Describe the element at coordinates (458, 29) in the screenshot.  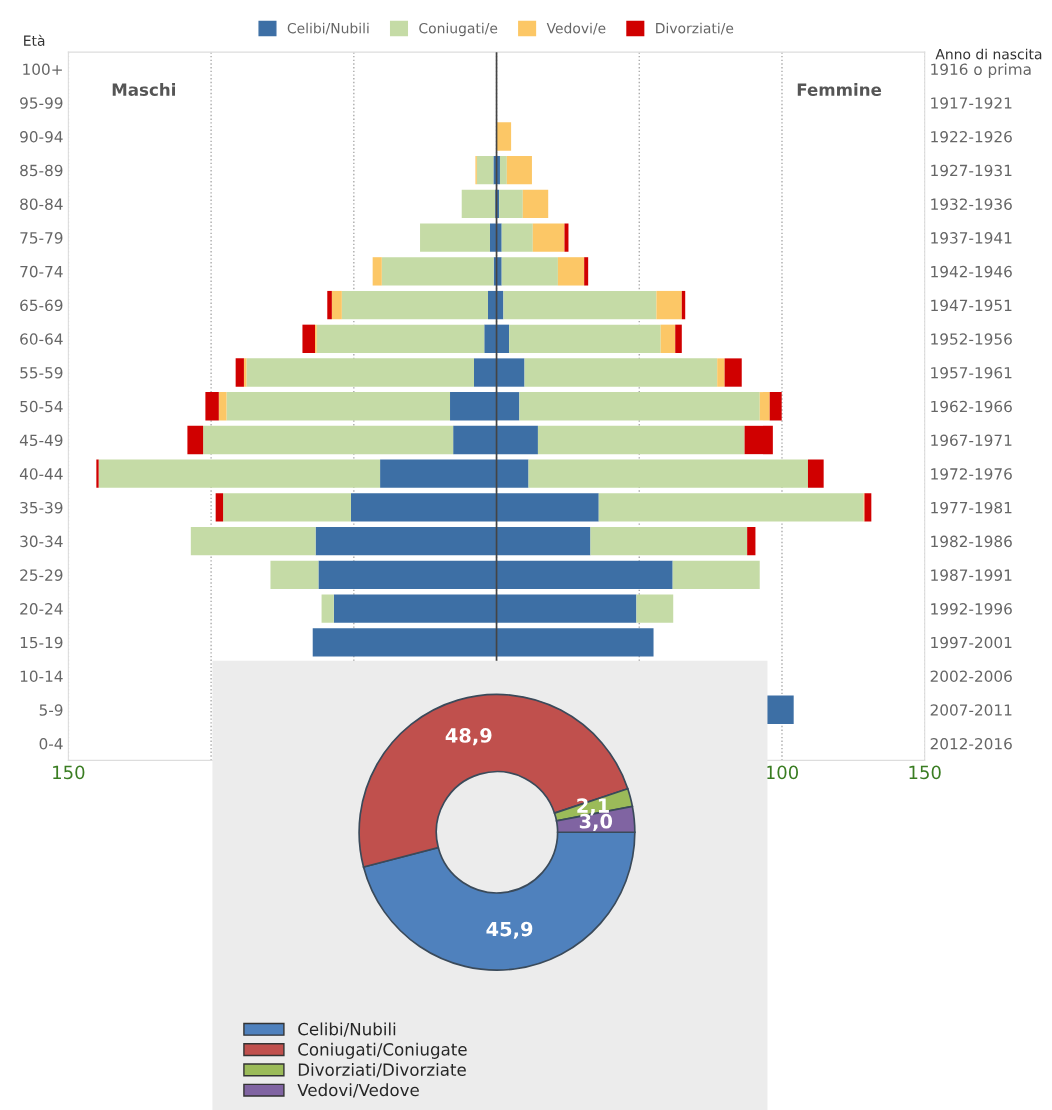
I see `legend-label: Coniugati/e` at that location.